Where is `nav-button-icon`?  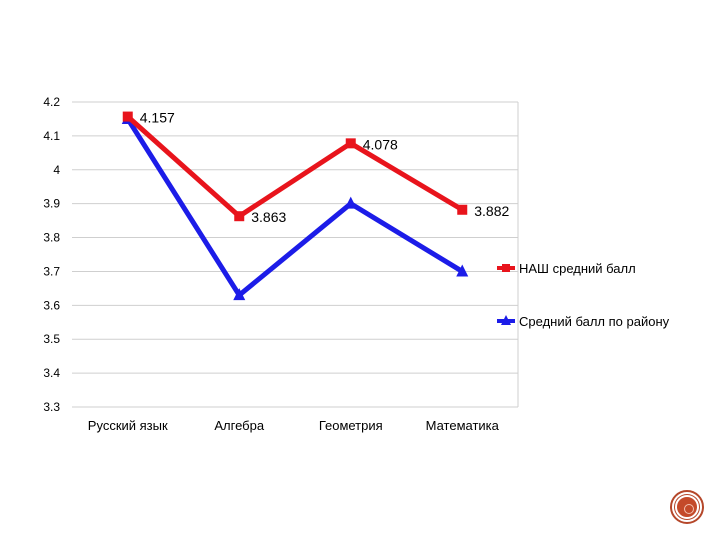
nav-button-icon is located at coordinates (687, 507).